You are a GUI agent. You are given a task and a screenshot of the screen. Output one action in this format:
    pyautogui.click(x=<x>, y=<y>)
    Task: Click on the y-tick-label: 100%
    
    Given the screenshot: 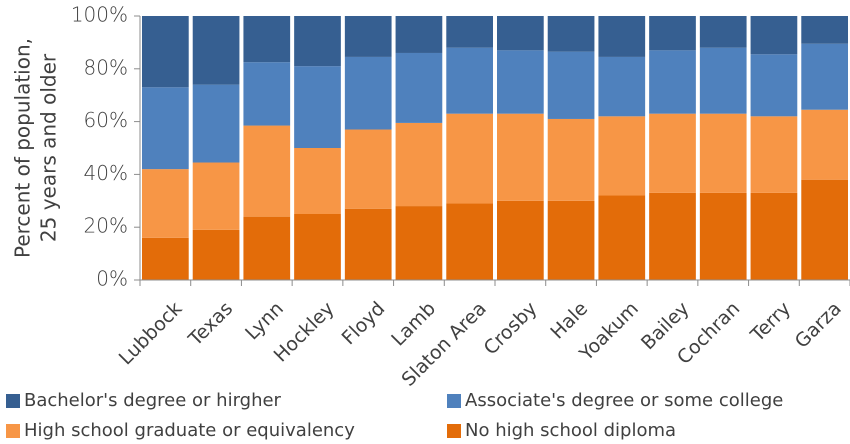 What is the action you would take?
    pyautogui.click(x=99, y=15)
    